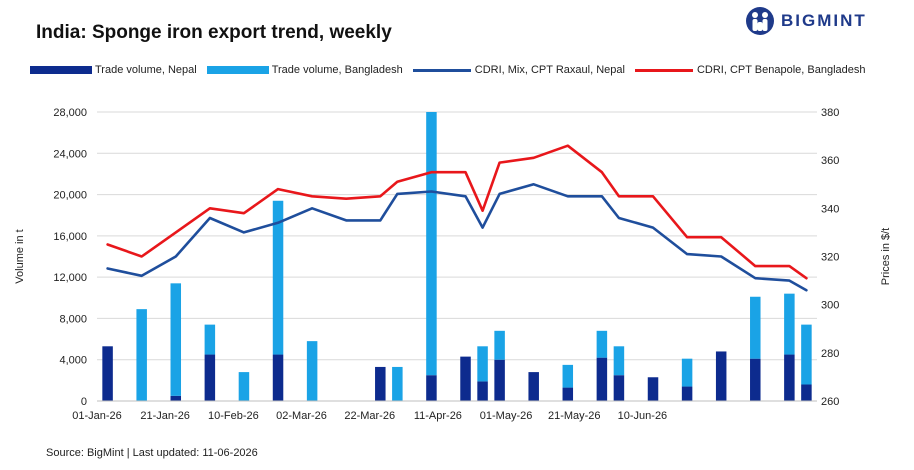 The image size is (914, 470). Describe the element at coordinates (830, 306) in the screenshot. I see `y2-tick-label: 300` at that location.